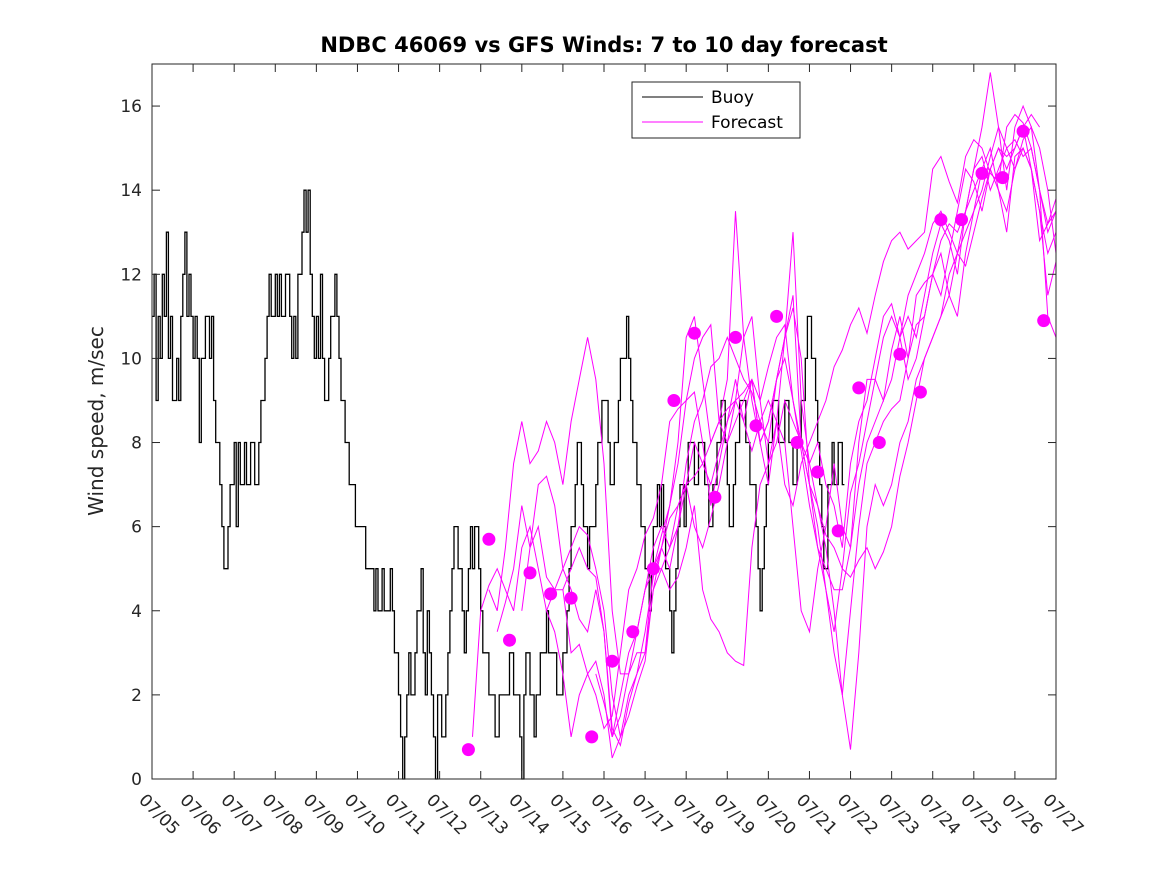 The height and width of the screenshot is (875, 1167). Describe the element at coordinates (747, 123) in the screenshot. I see `legend-forecast-label: Forecast` at that location.